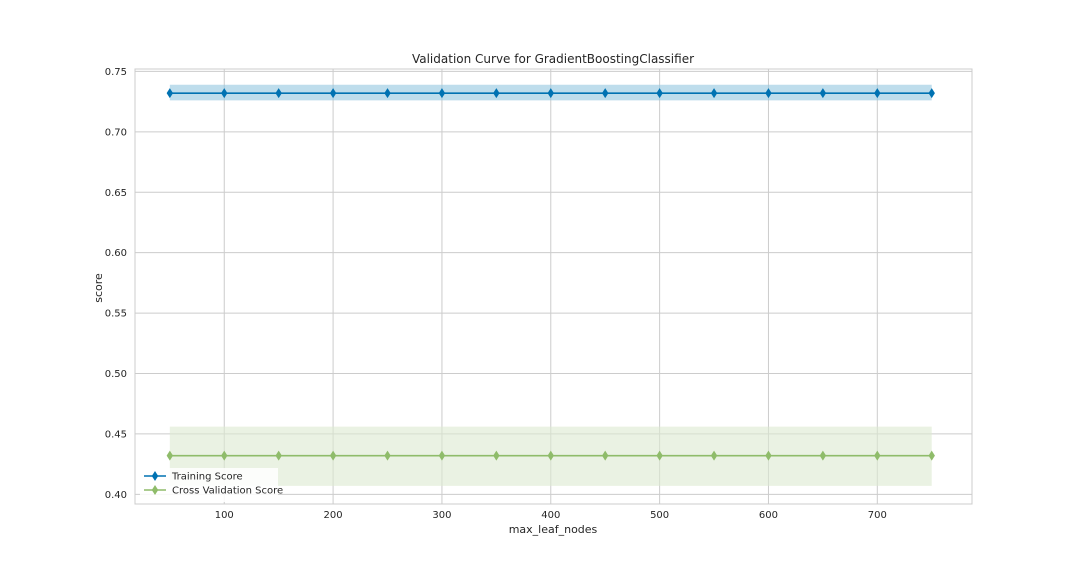 The width and height of the screenshot is (1080, 576). I want to click on x-tick-label: 300, so click(441, 515).